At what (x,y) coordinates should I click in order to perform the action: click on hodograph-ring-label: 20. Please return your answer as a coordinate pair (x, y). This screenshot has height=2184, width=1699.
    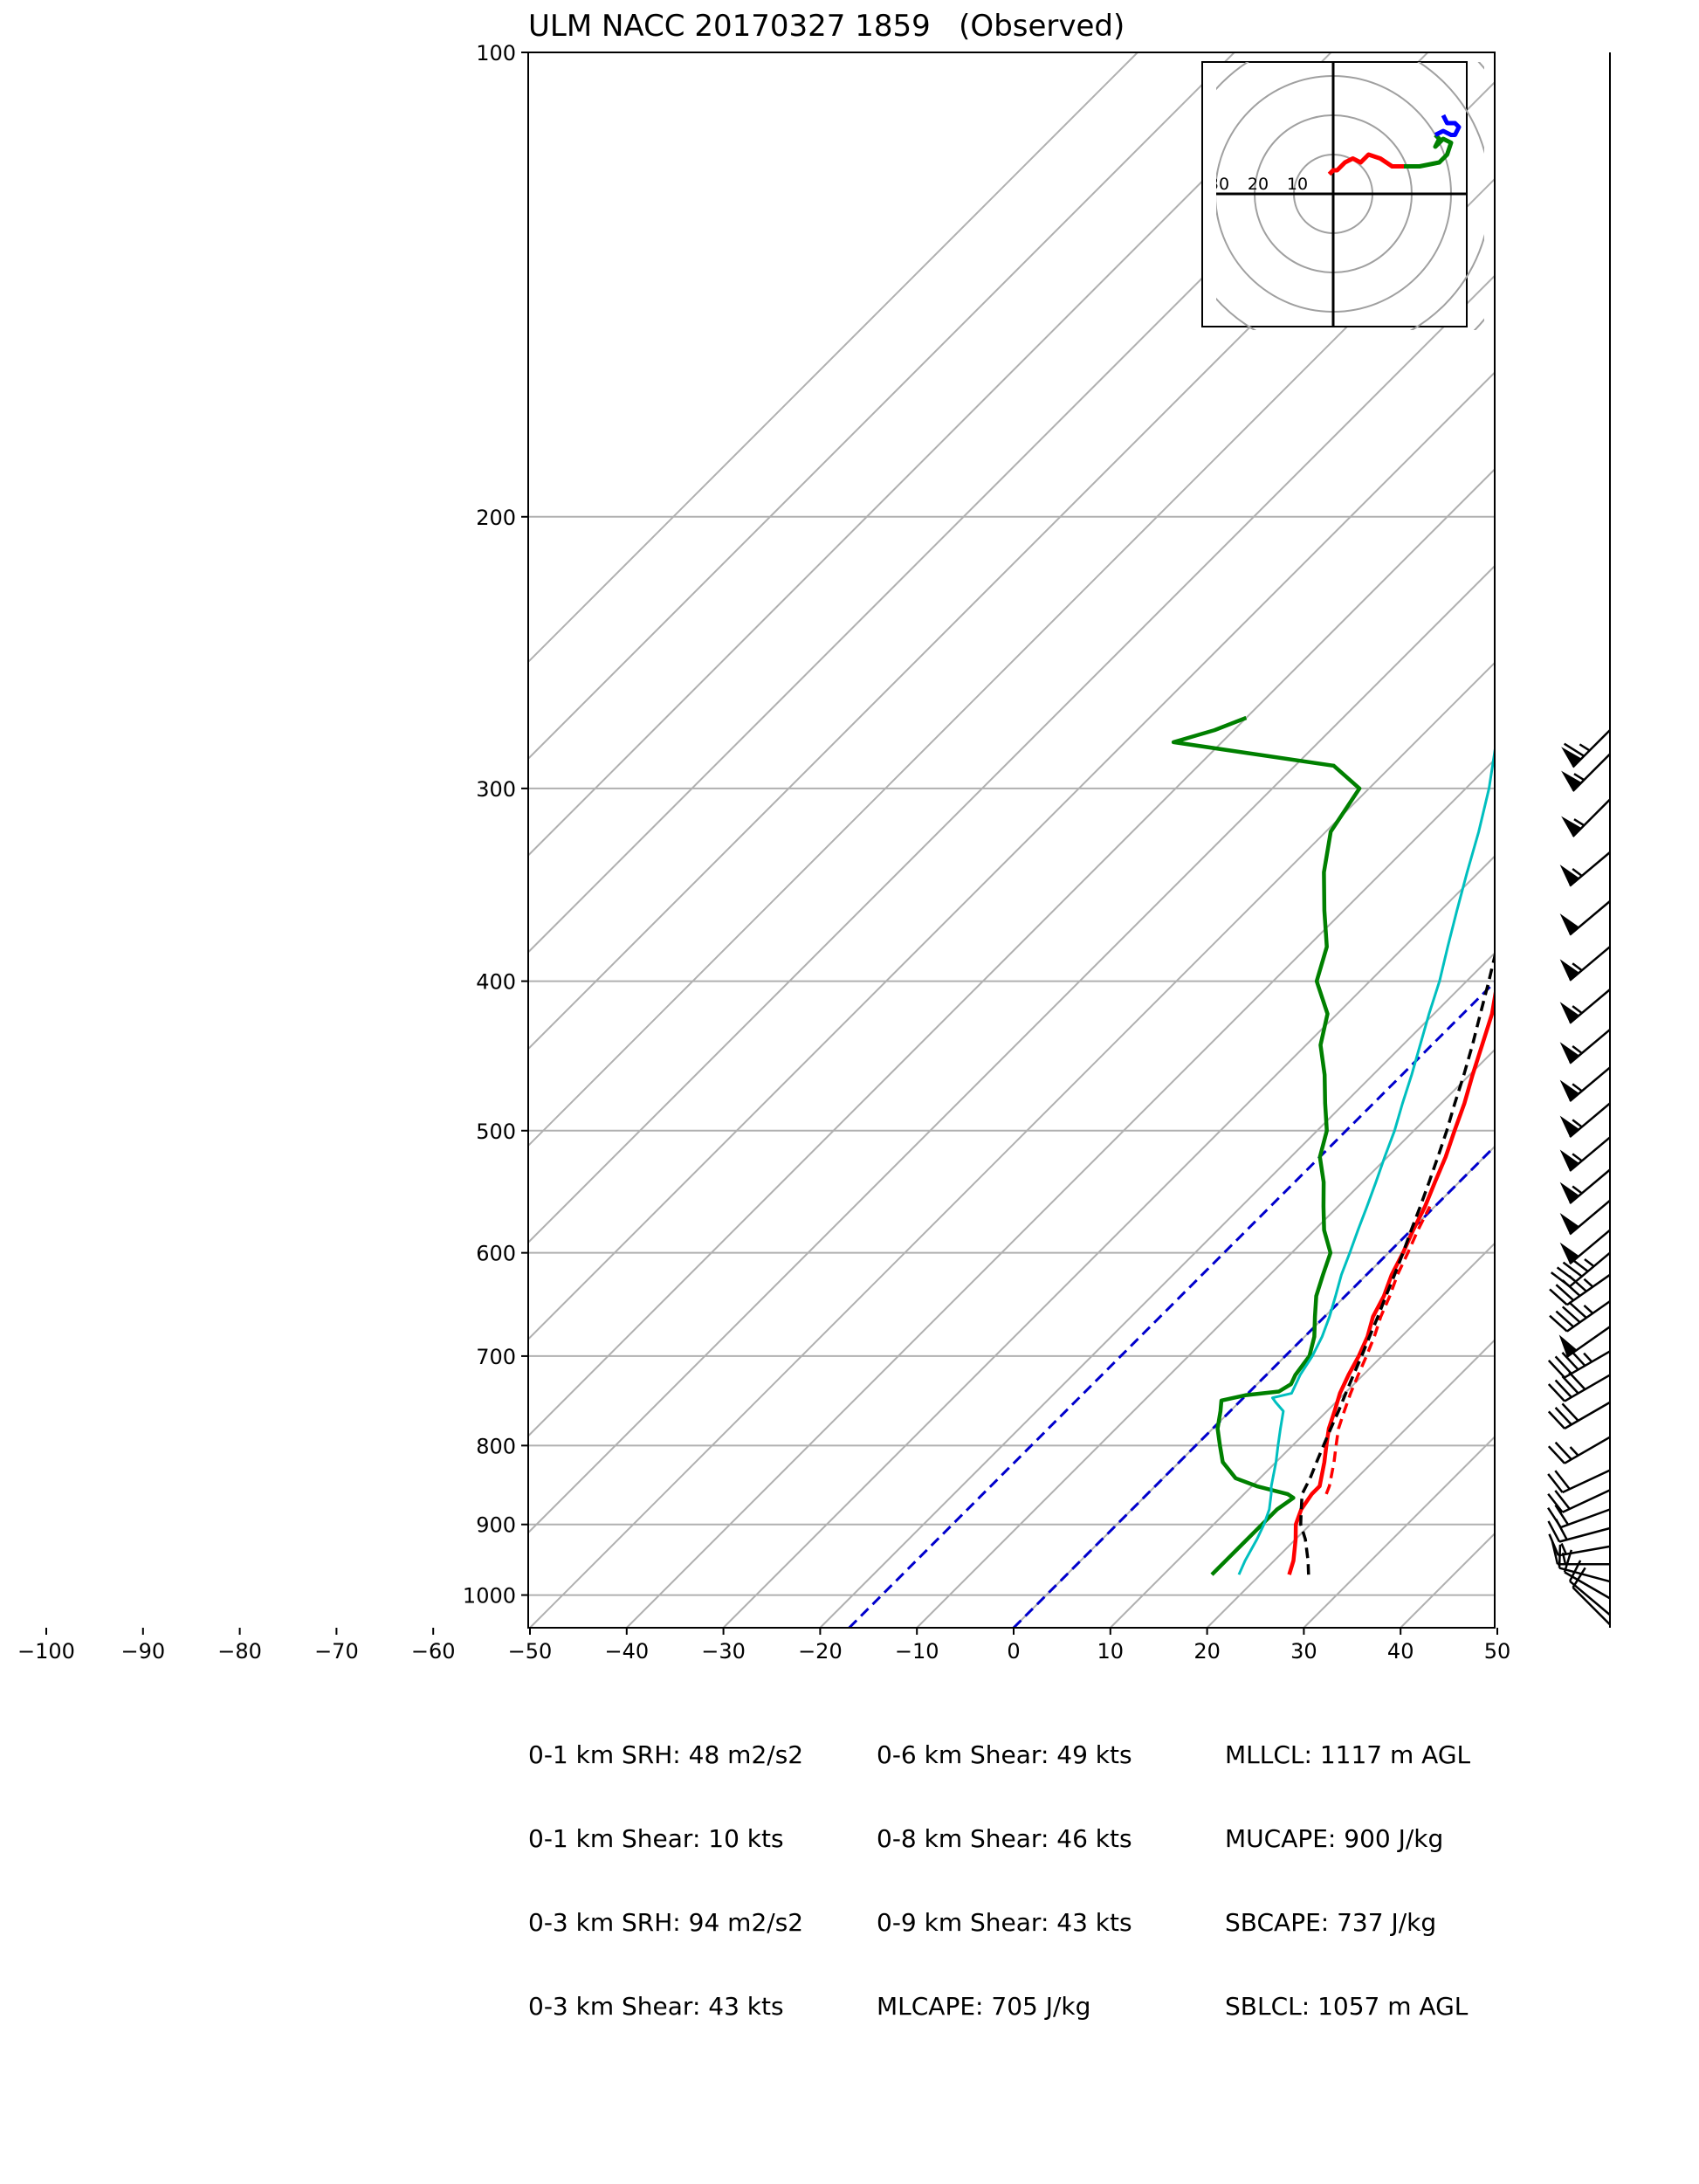
    Looking at the image, I should click on (1258, 184).